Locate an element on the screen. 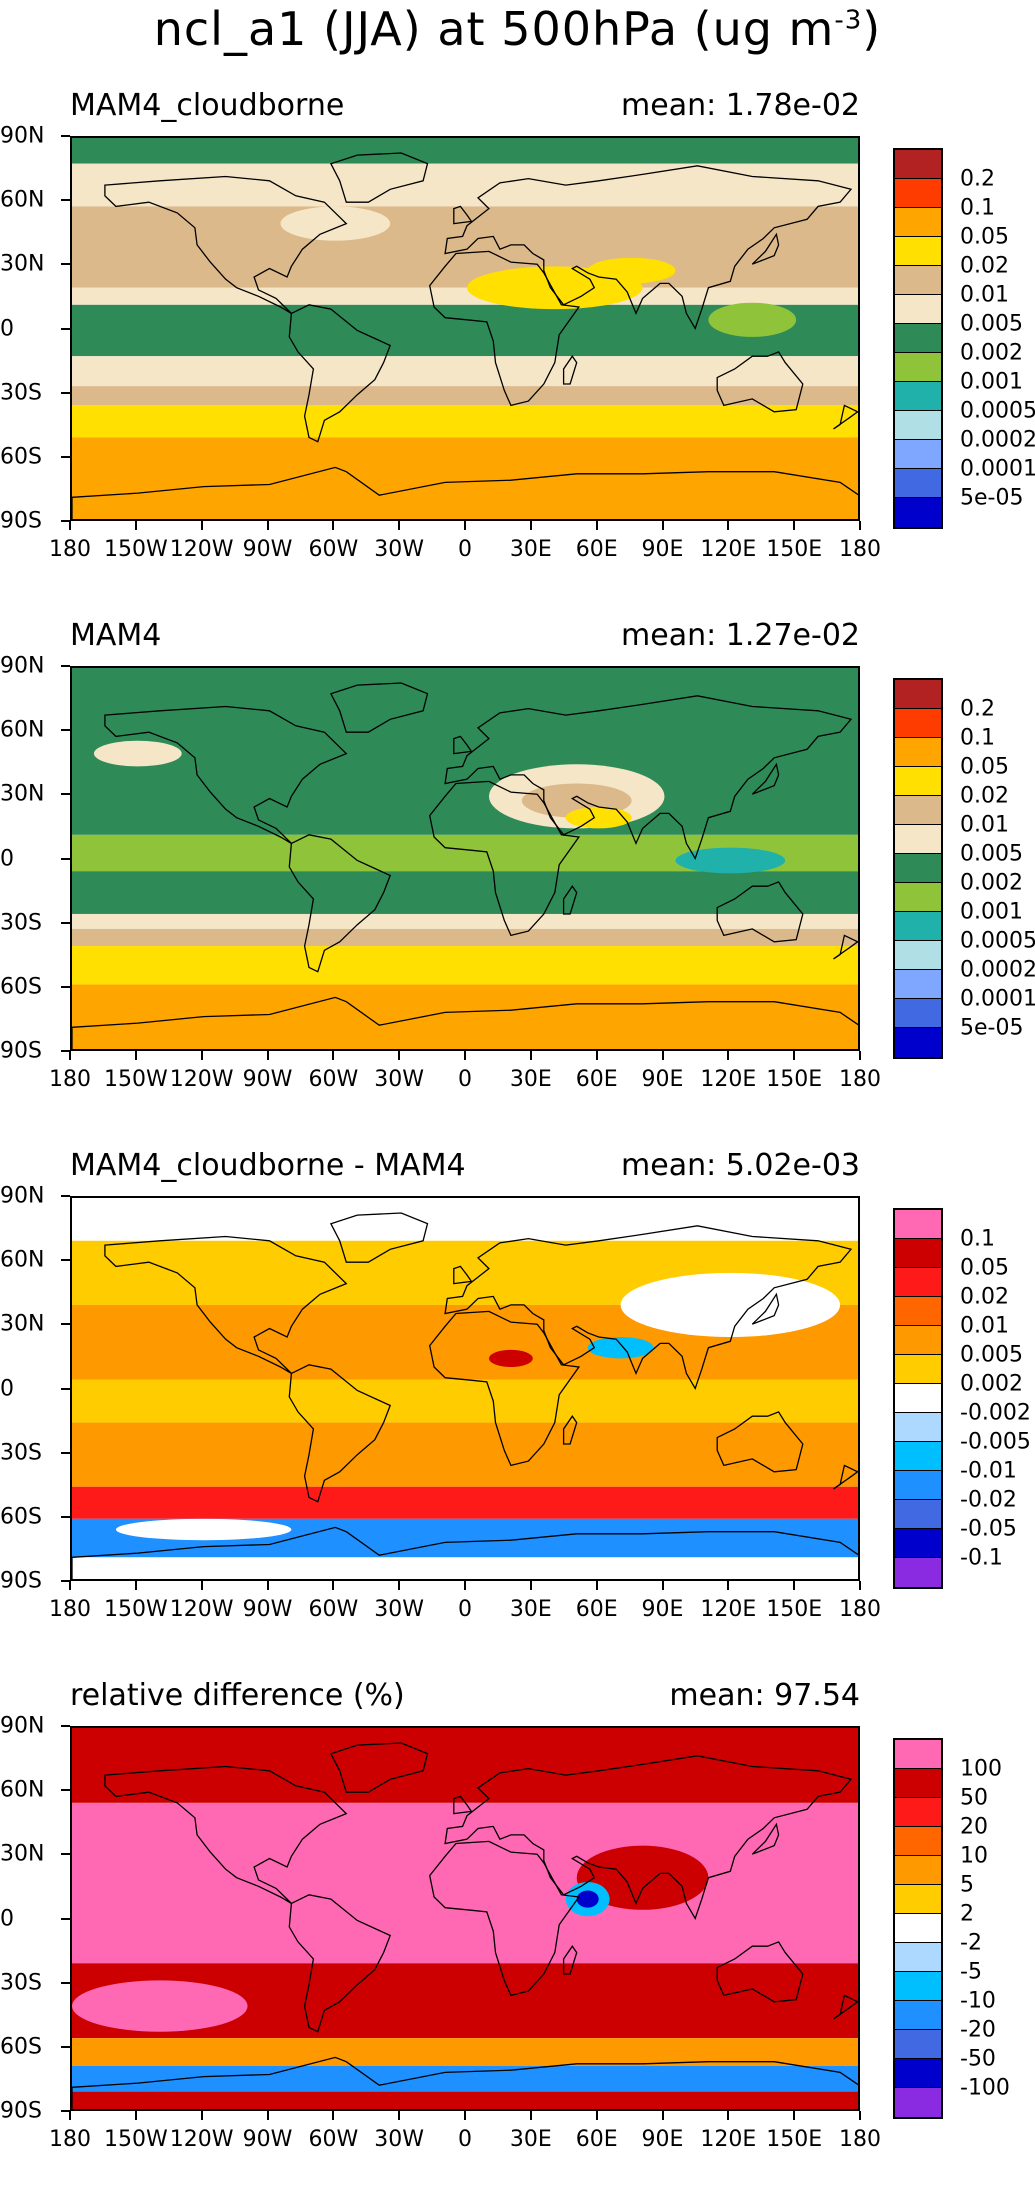 This screenshot has width=1035, height=2208. panel-title: relative difference (%) is located at coordinates (237, 1695).